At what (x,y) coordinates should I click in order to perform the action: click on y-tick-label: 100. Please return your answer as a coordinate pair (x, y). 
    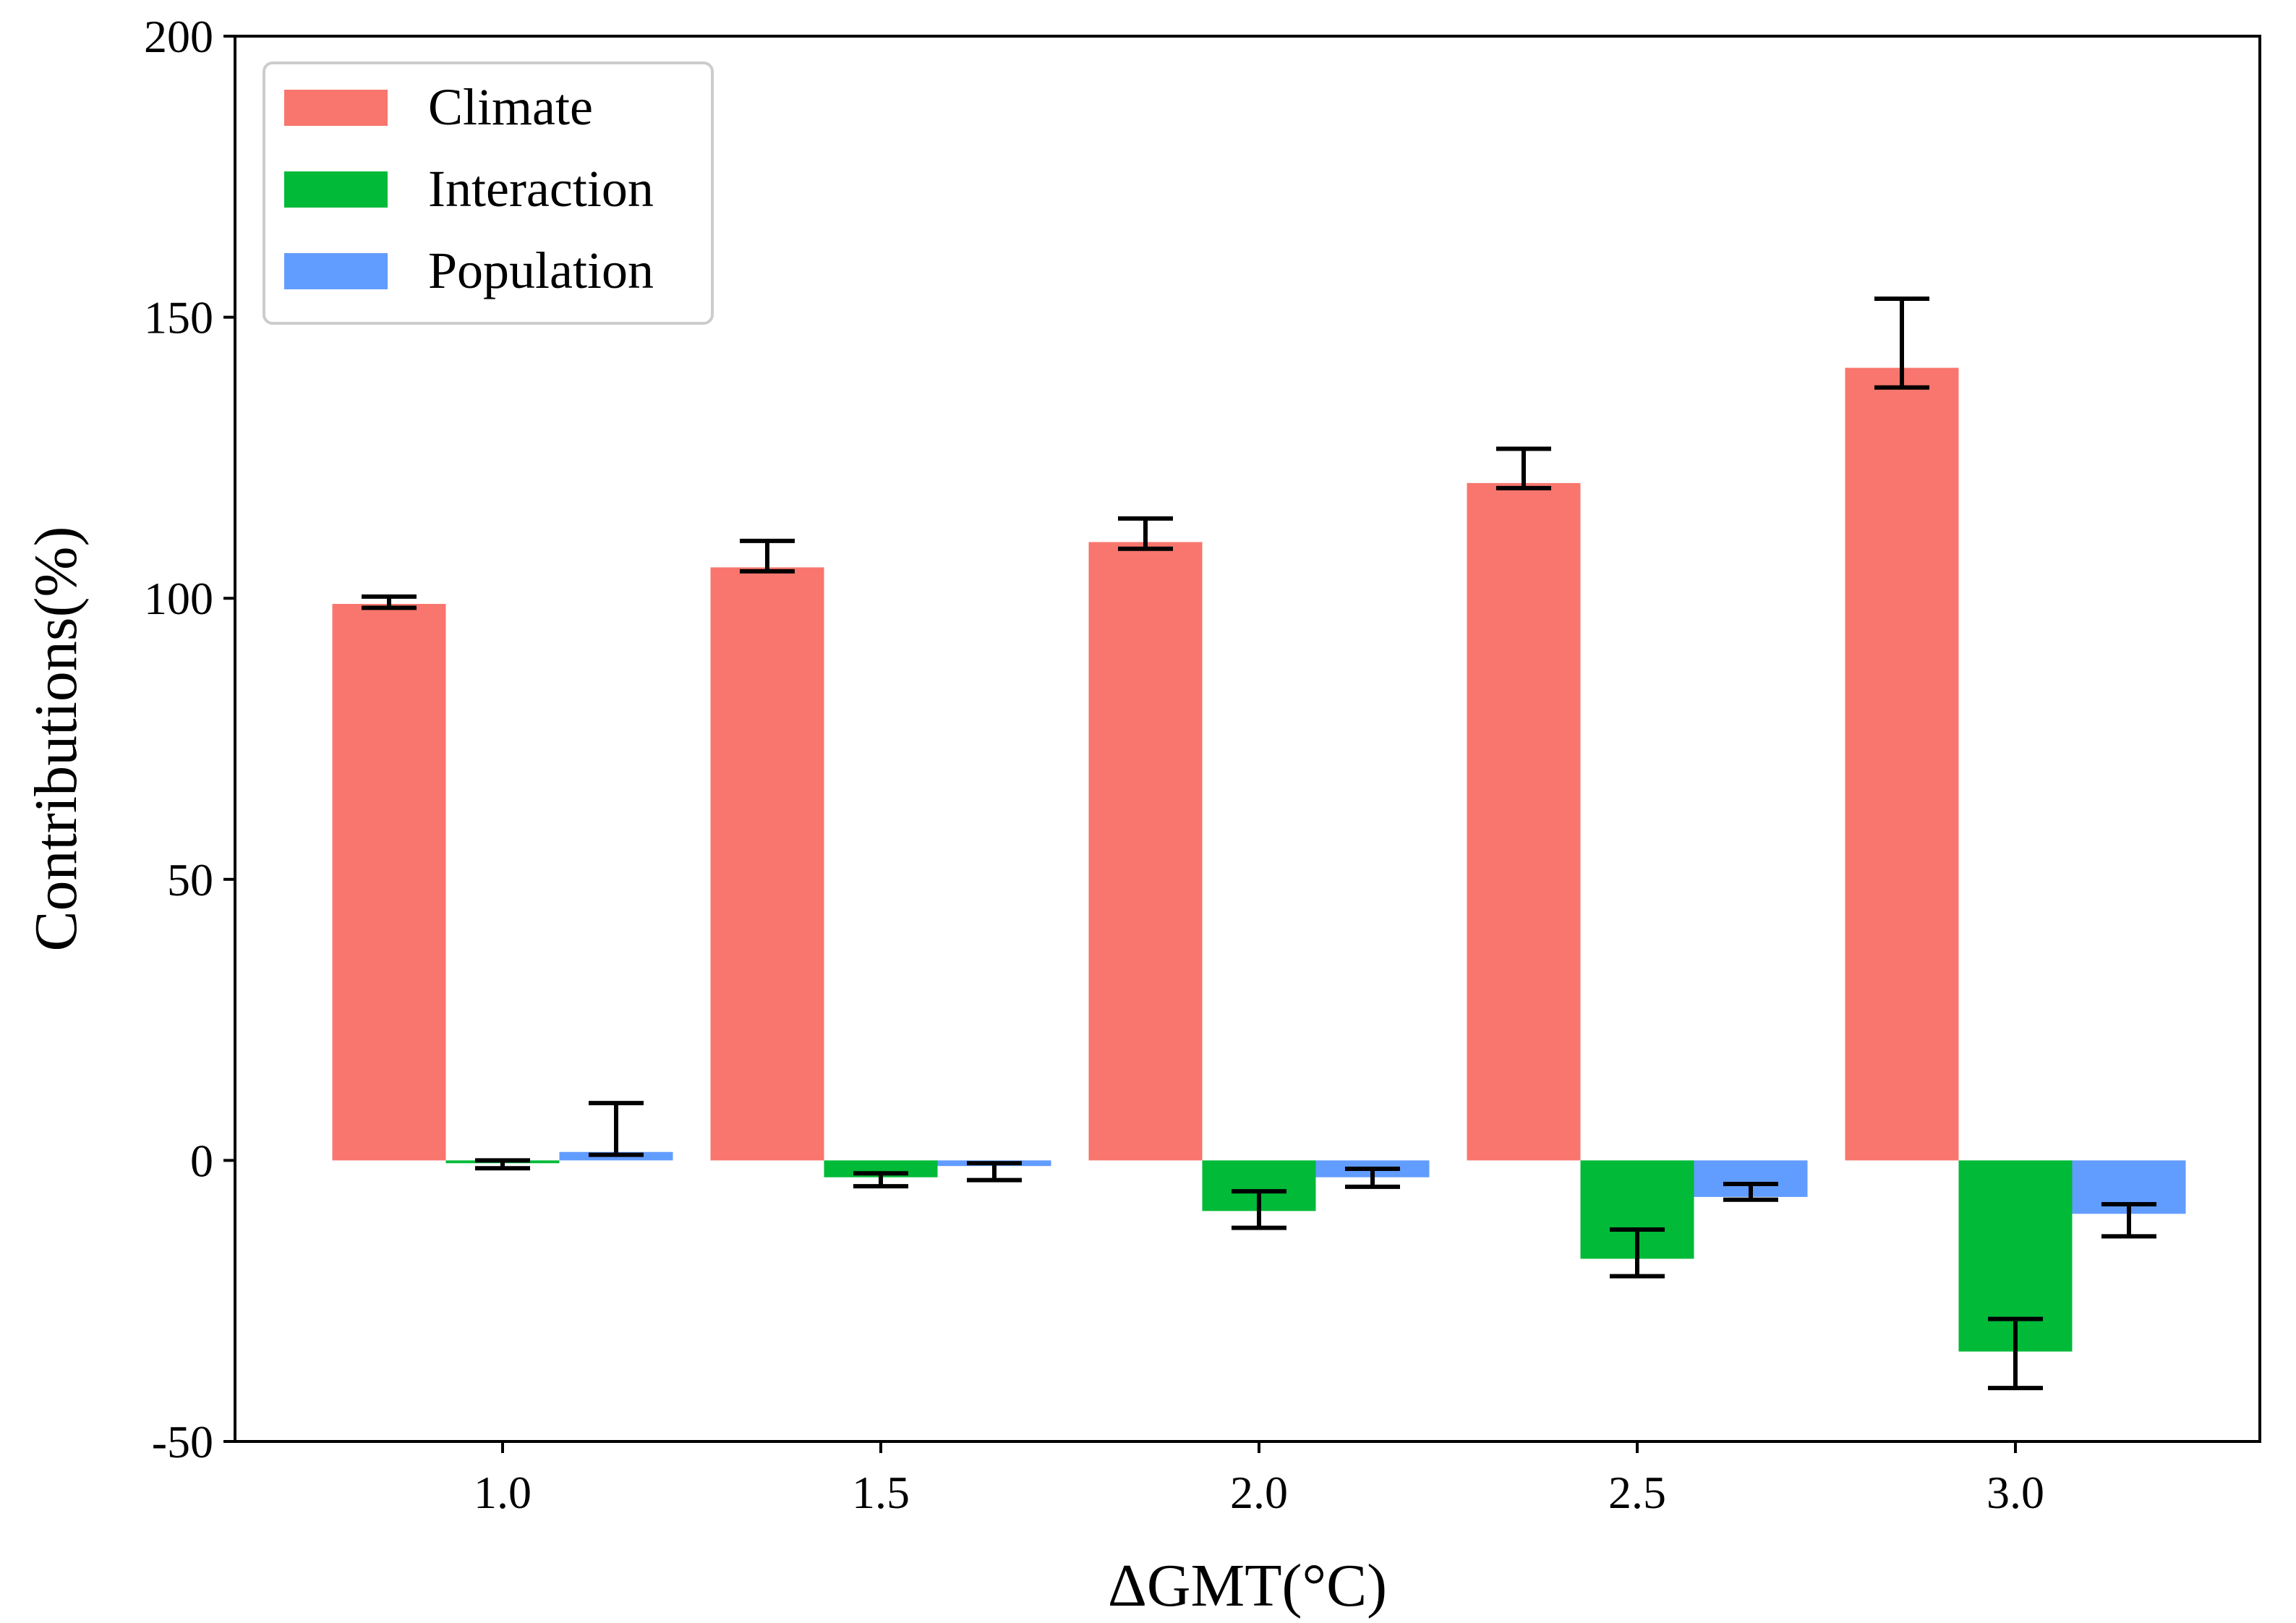
    Looking at the image, I should click on (178, 598).